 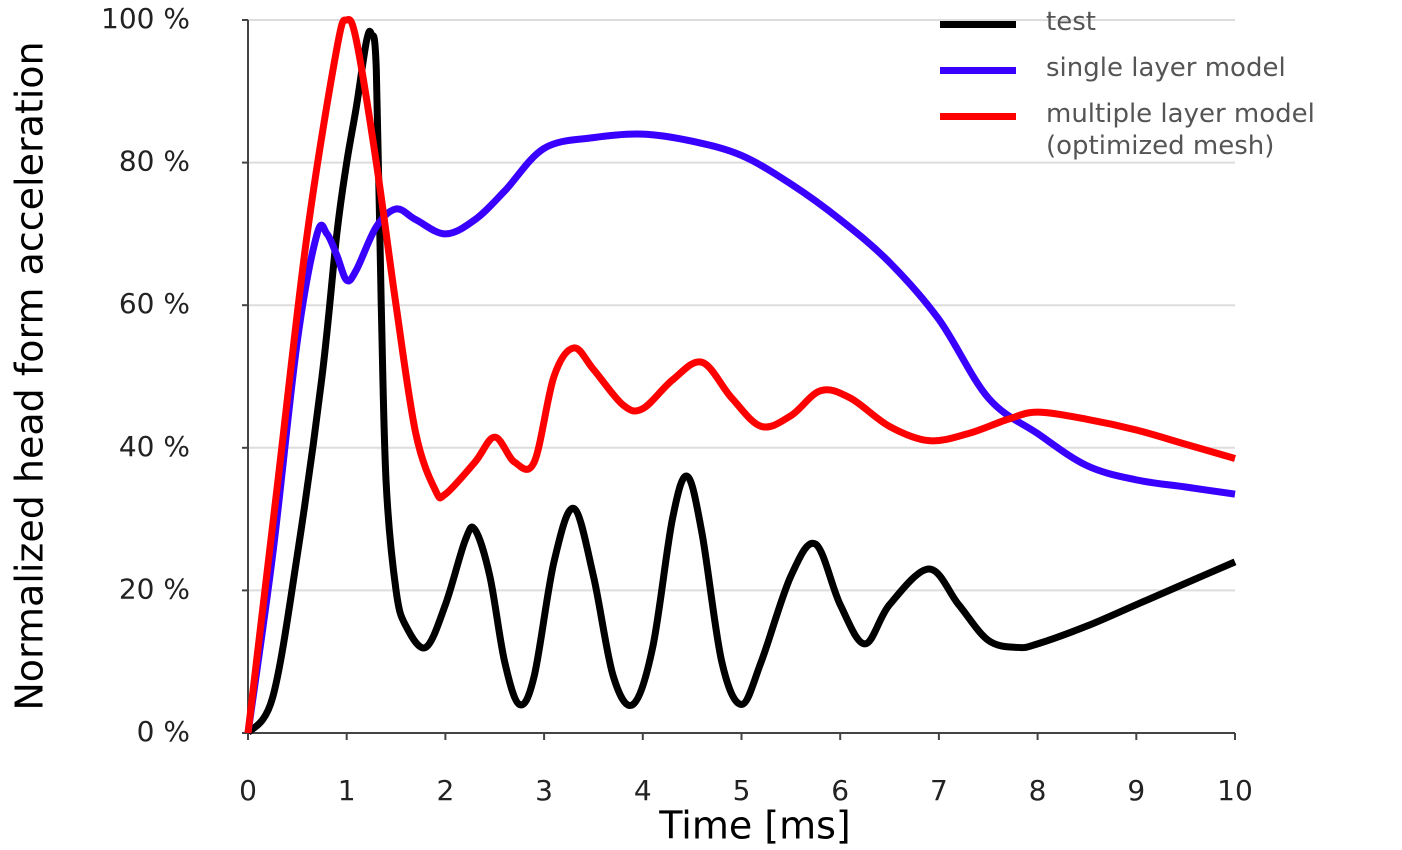 I want to click on x-tick-label: 7, so click(x=939, y=790).